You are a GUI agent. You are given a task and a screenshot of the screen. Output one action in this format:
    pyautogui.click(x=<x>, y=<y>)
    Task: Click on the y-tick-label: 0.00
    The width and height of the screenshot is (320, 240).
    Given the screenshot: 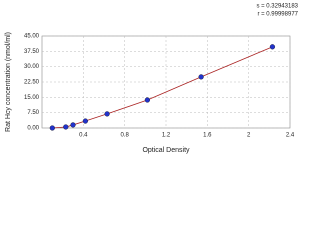 What is the action you would take?
    pyautogui.click(x=33, y=129)
    